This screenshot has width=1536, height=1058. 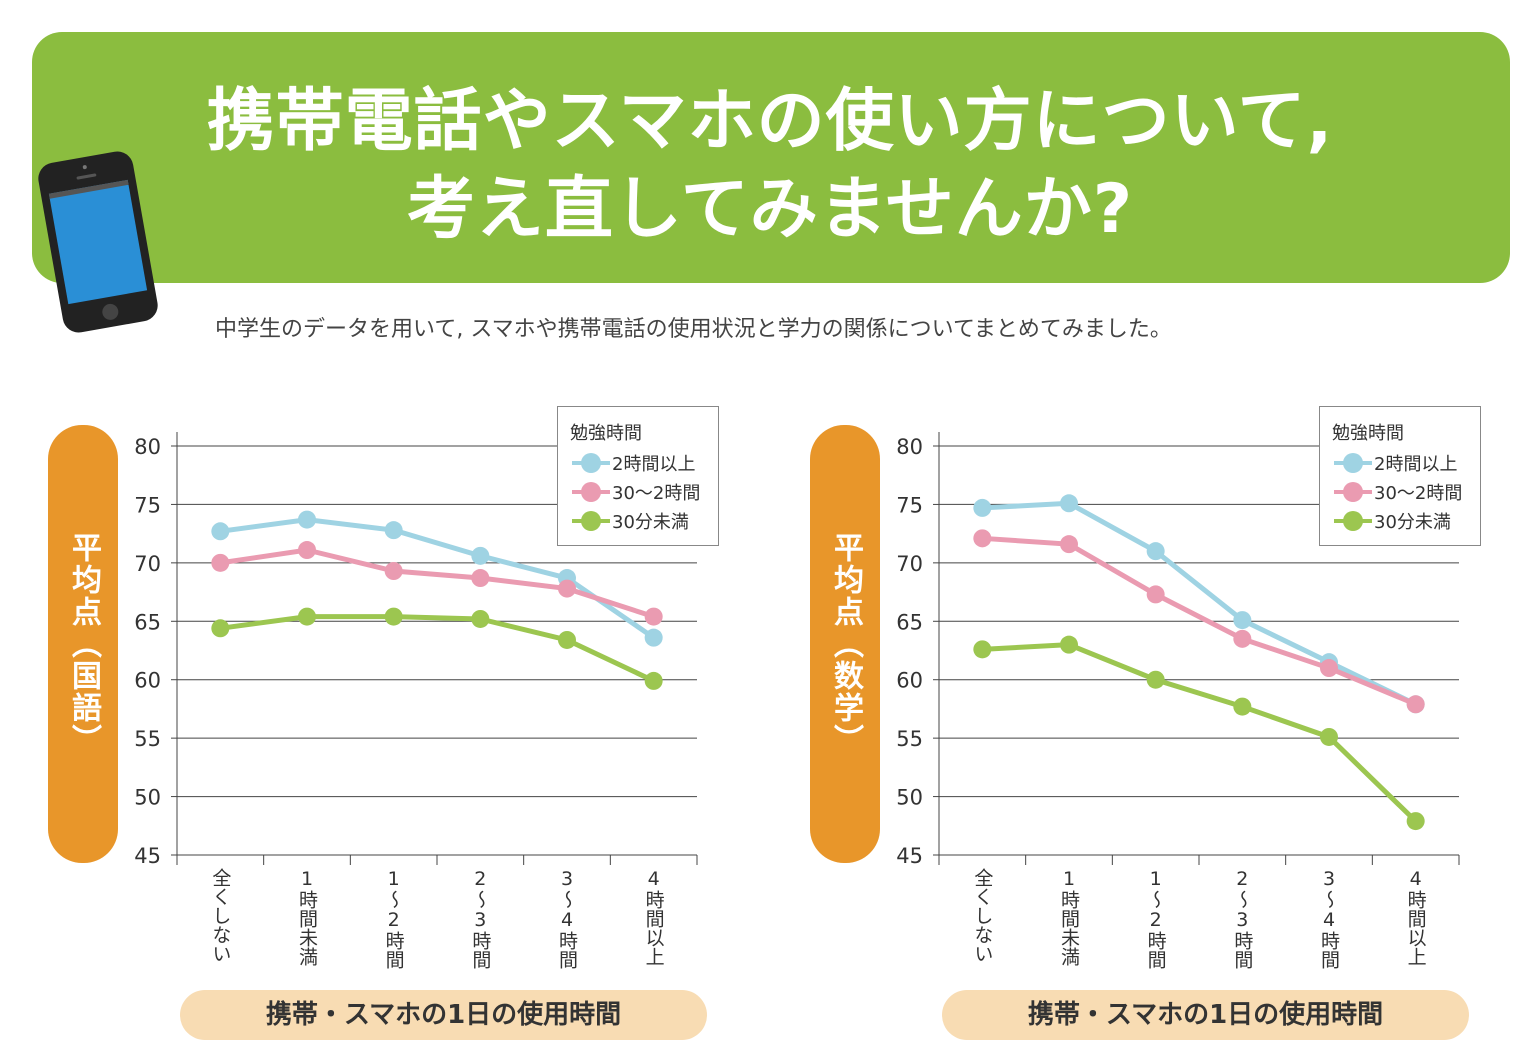 What do you see at coordinates (845, 644) in the screenshot?
I see `y-axis-label-math: 平均点（数学）` at bounding box center [845, 644].